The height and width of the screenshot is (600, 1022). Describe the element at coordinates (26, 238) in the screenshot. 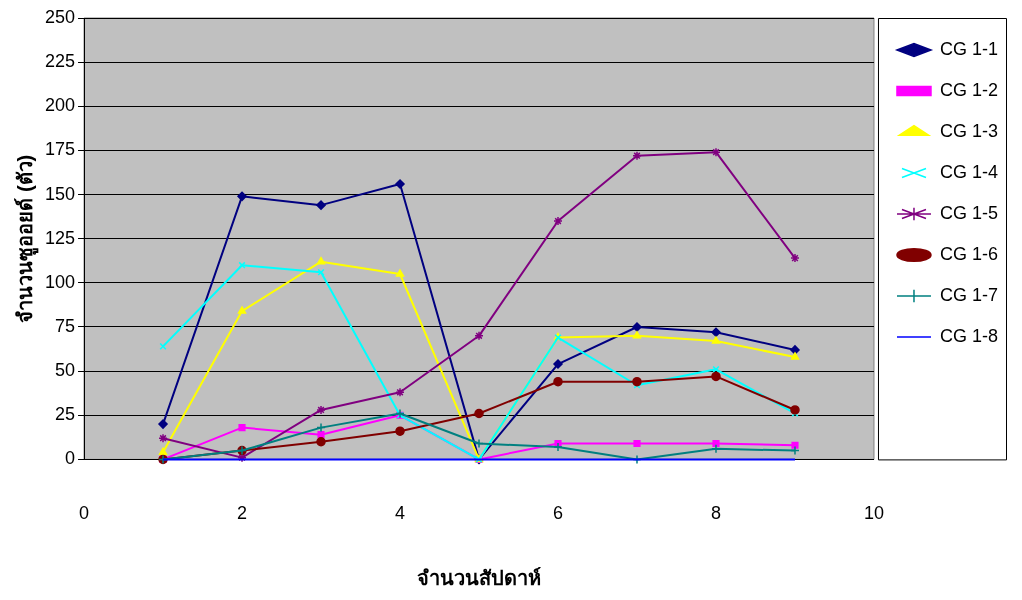

I see `y-axis-title: จำนวนซูออยด์ (ตัว)` at that location.